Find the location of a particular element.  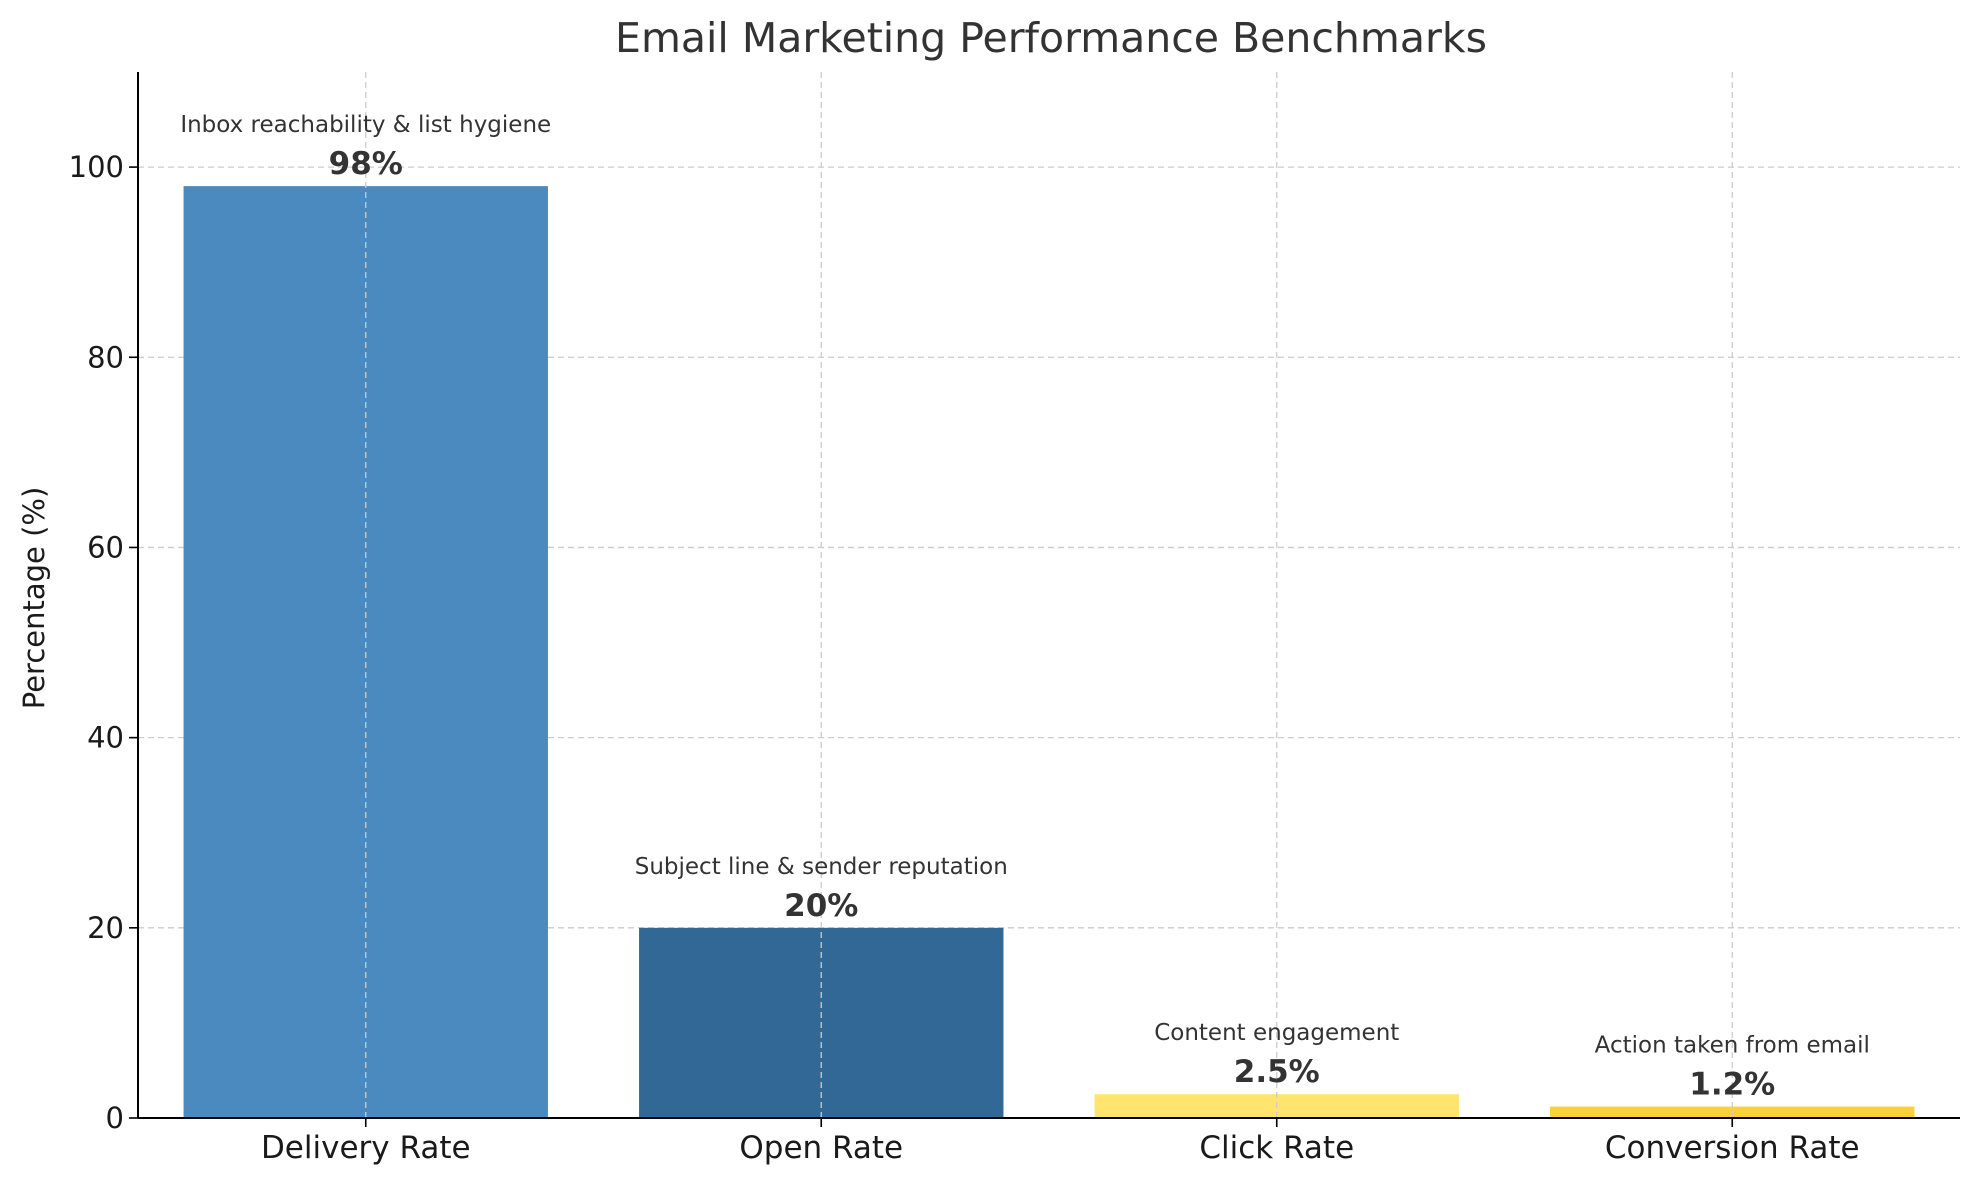

y-axis-label: Percentage (%) is located at coordinates (34, 598).